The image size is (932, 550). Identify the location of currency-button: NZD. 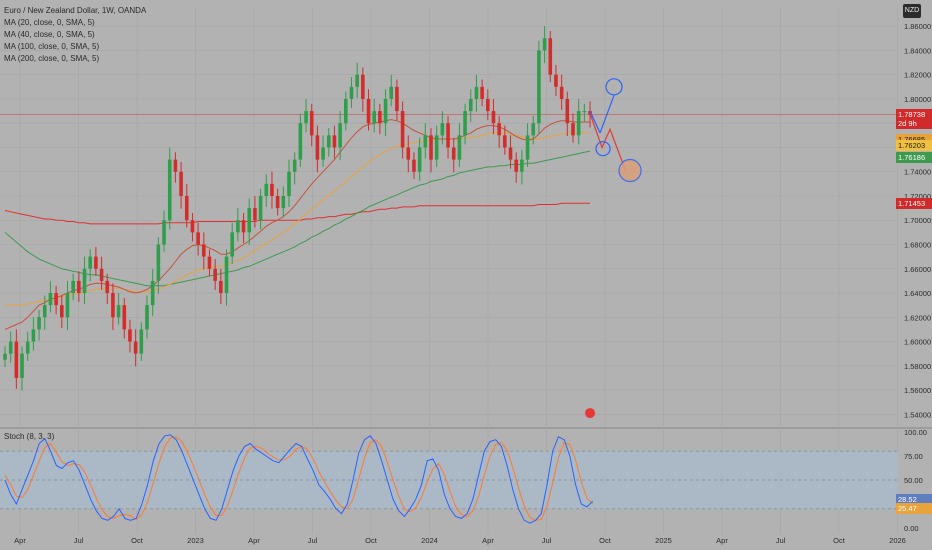
(912, 11).